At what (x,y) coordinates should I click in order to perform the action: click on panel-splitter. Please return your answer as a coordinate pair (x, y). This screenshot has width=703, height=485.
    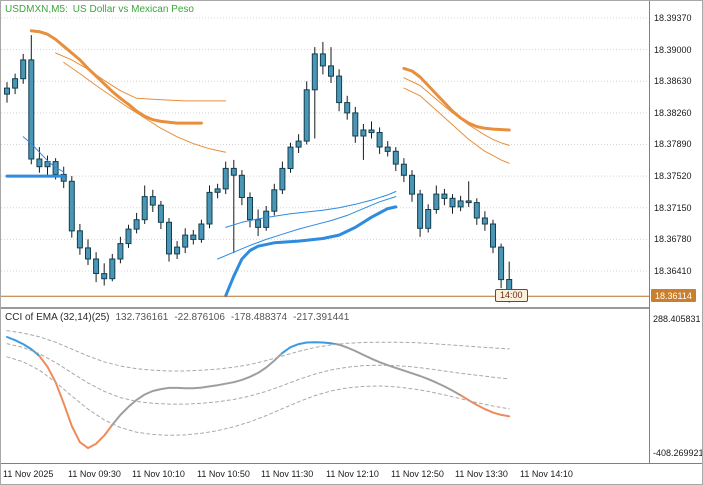
    Looking at the image, I should click on (351, 308).